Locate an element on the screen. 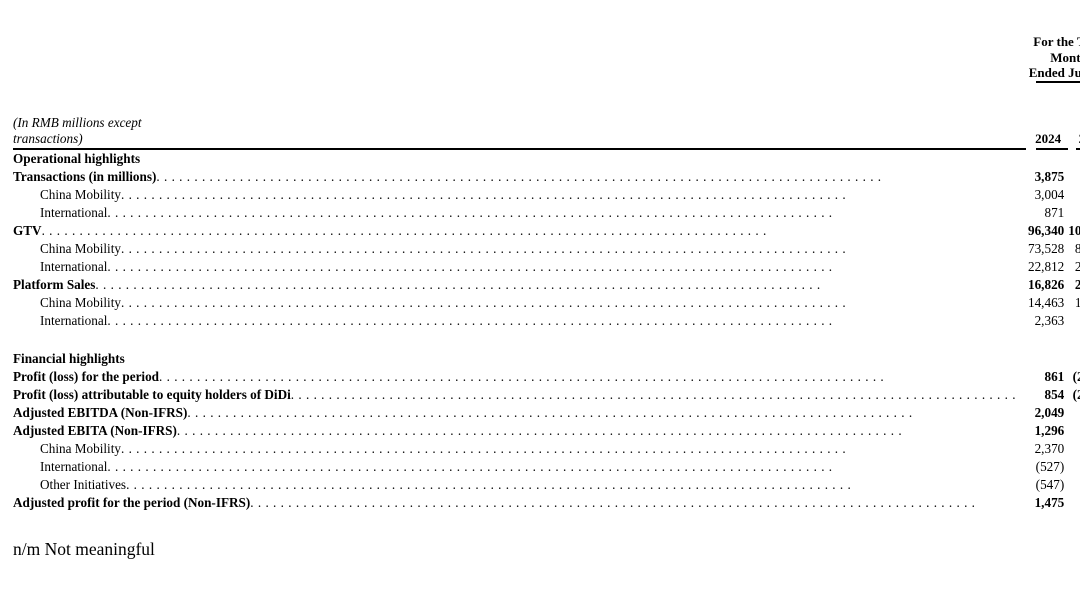  cell-3m-2024: 854 is located at coordinates (1054, 394).